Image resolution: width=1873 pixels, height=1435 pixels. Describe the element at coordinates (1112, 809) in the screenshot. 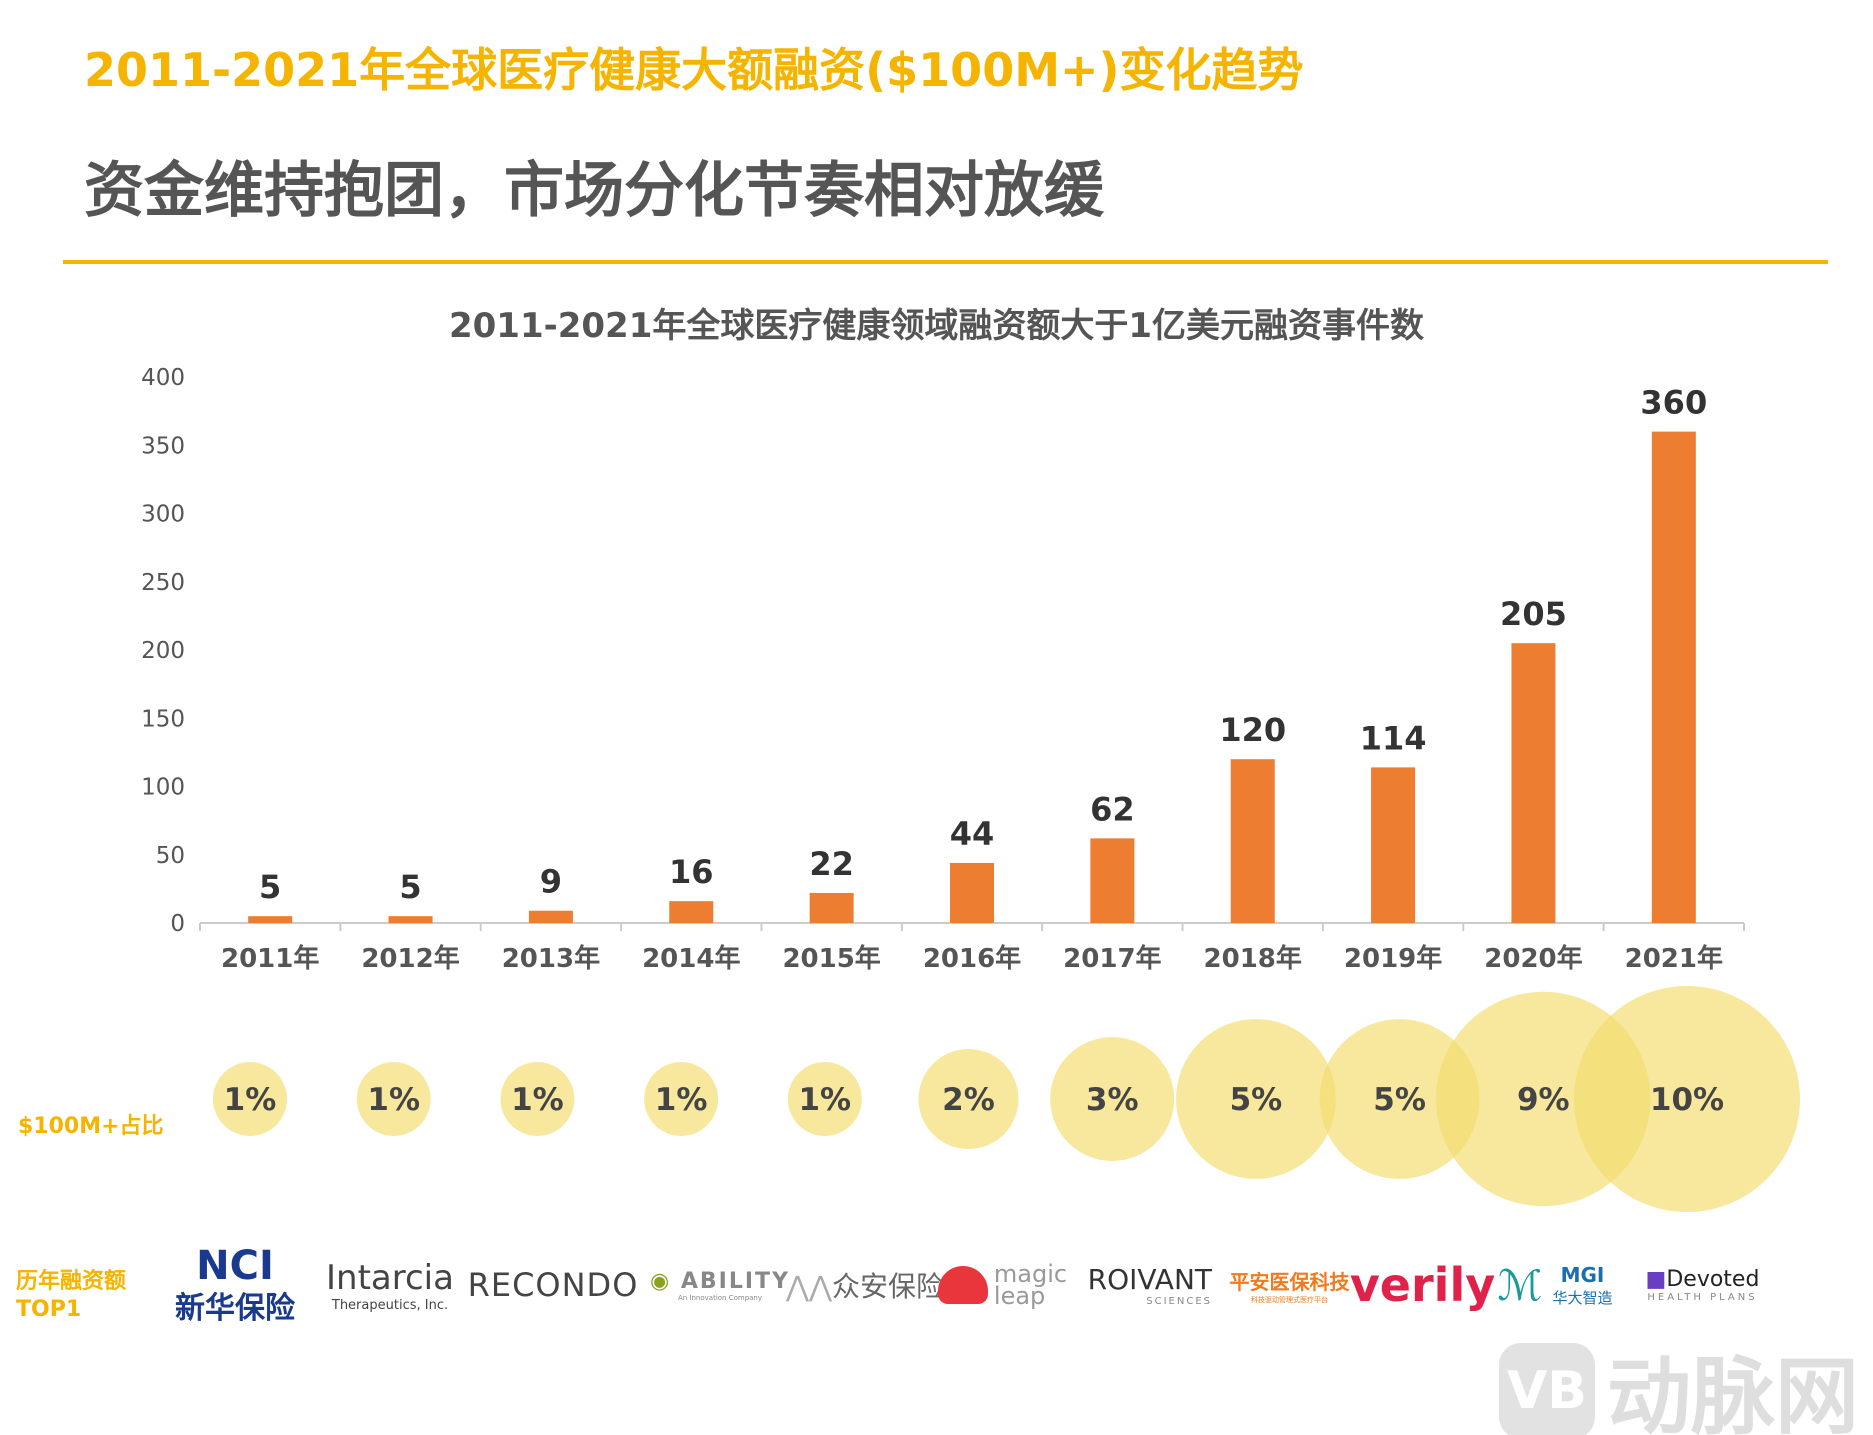

I see `data-label: 62` at that location.